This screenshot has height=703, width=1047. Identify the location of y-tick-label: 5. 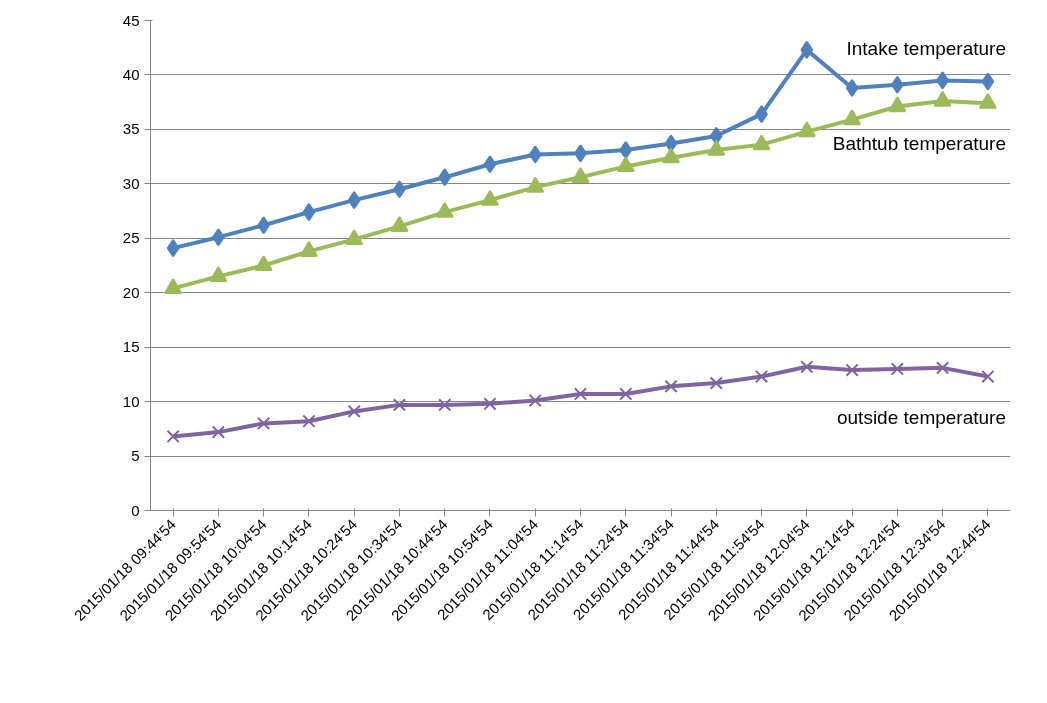
(135, 456).